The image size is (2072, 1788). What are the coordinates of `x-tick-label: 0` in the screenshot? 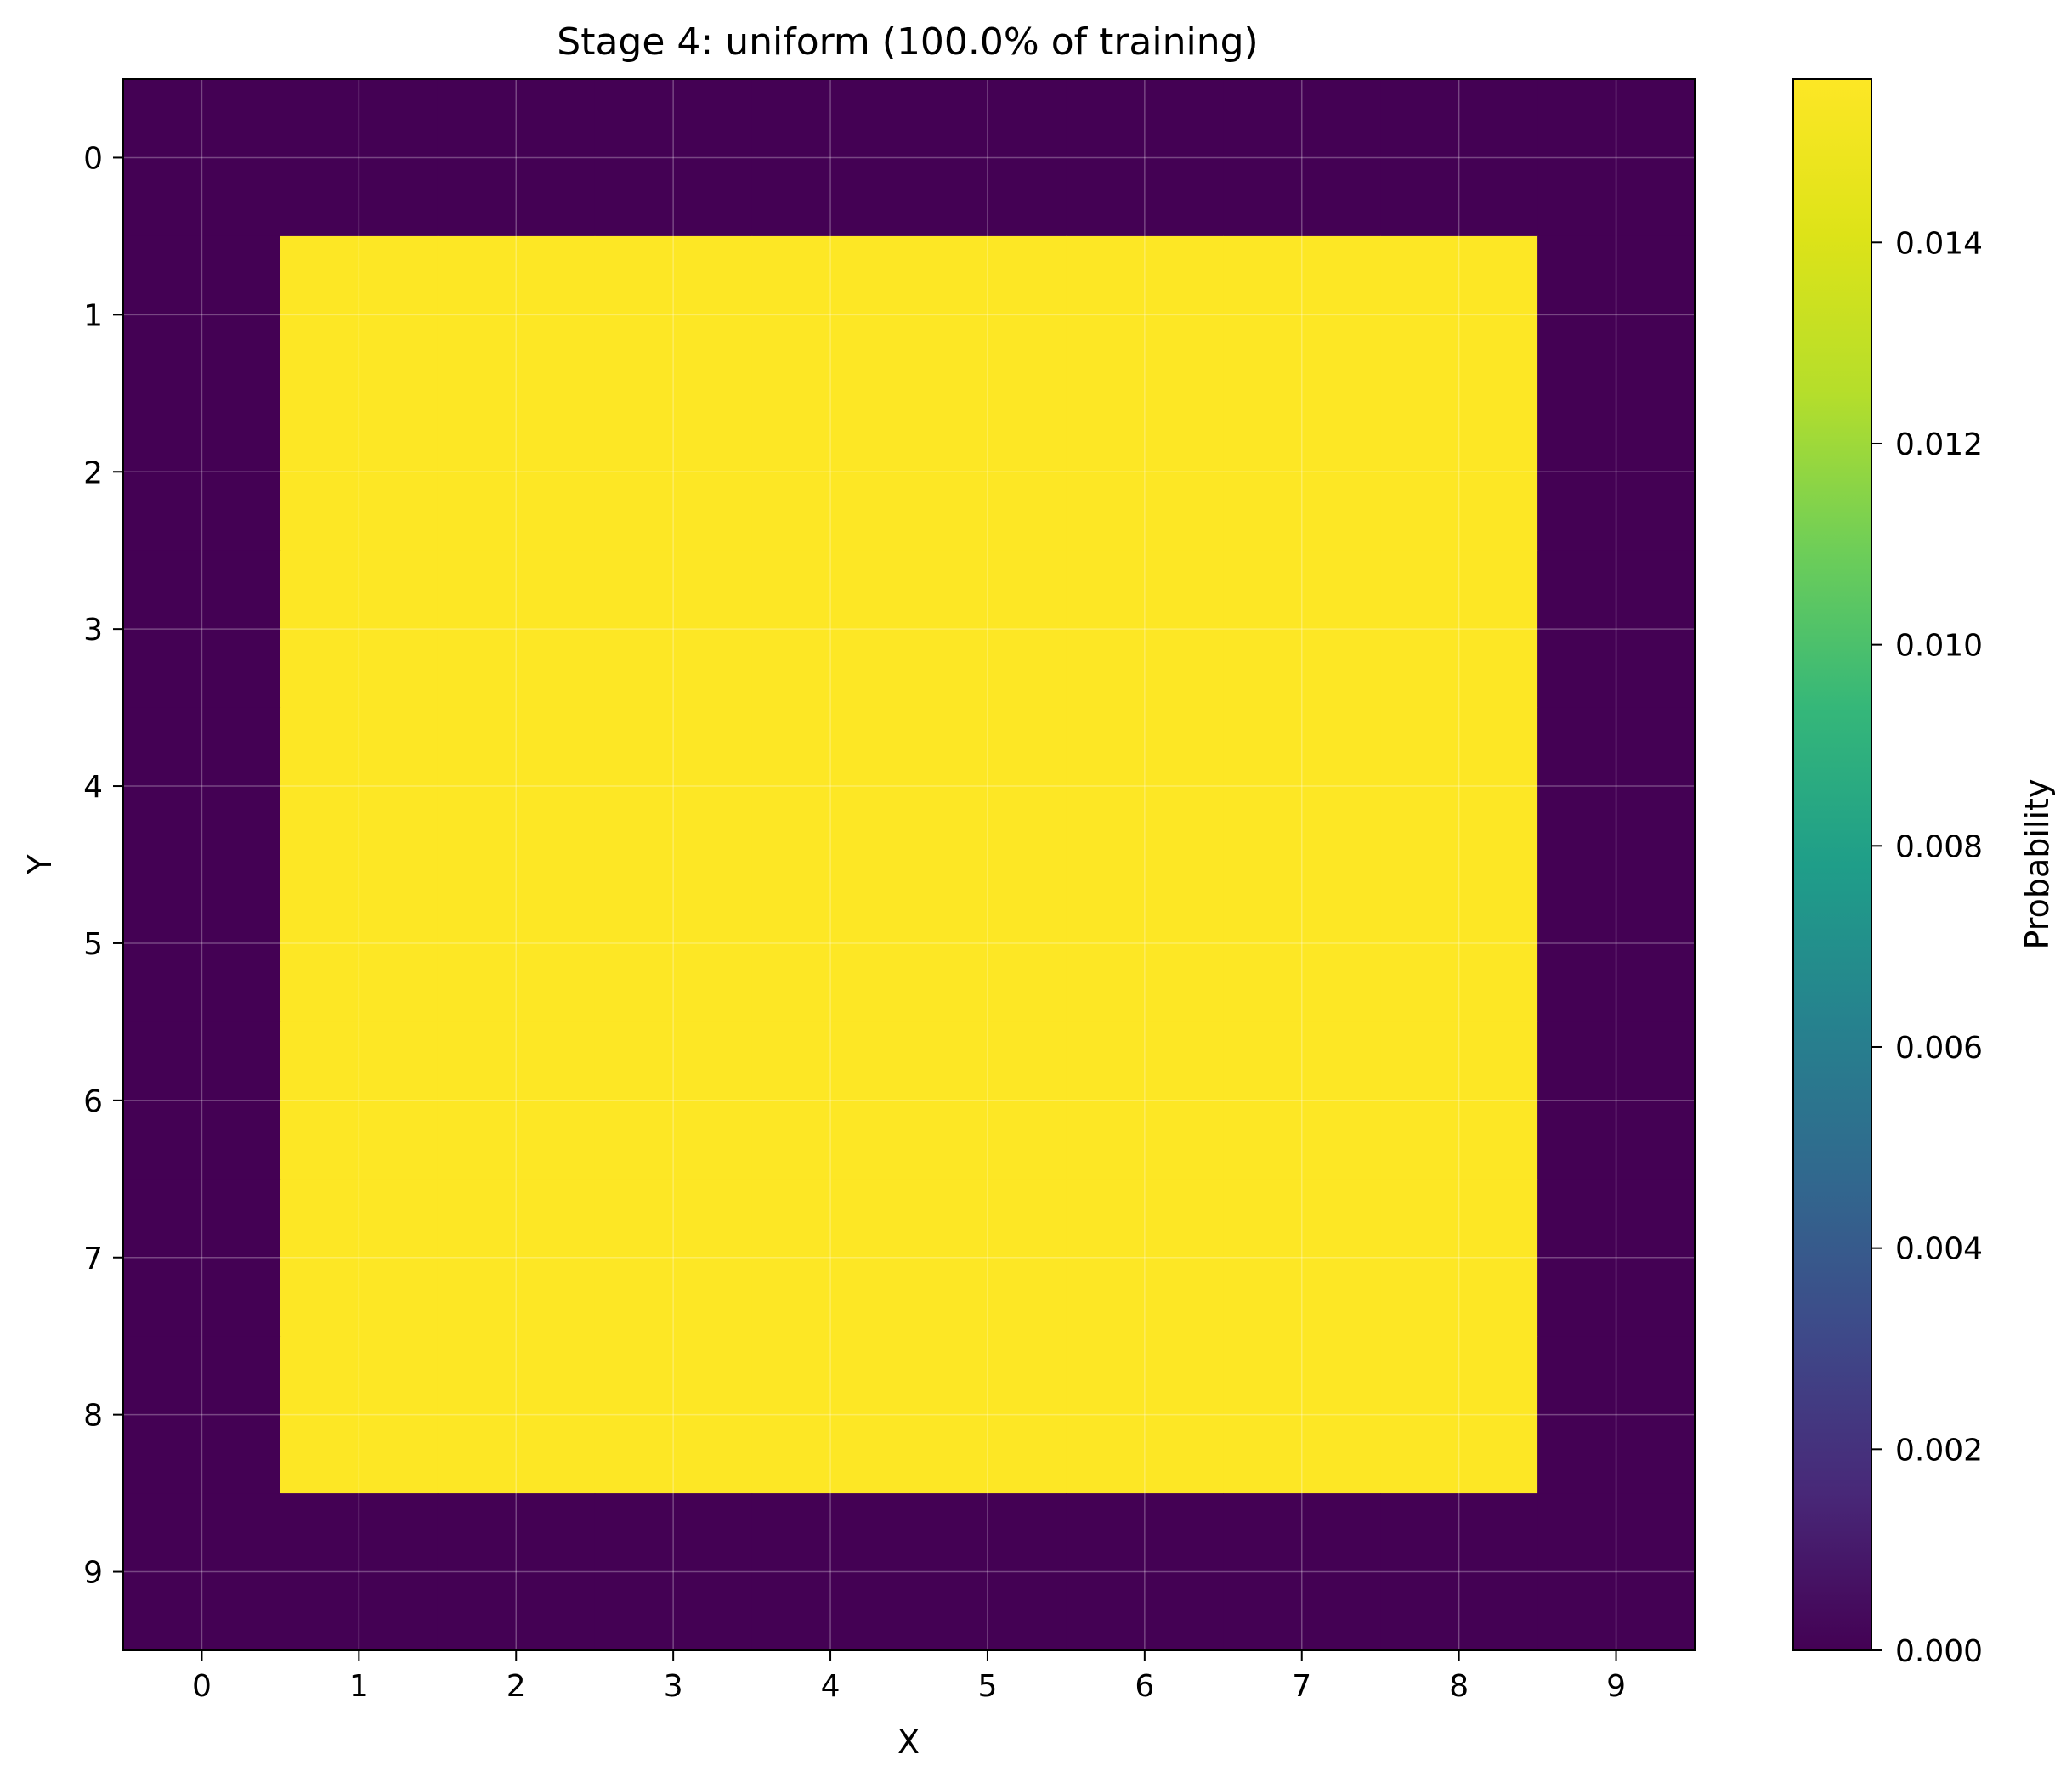 It's located at (202, 1686).